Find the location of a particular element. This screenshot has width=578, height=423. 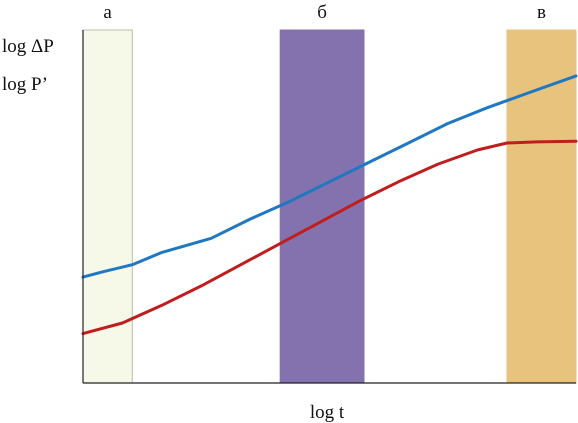

region-label-1: а is located at coordinates (107, 12).